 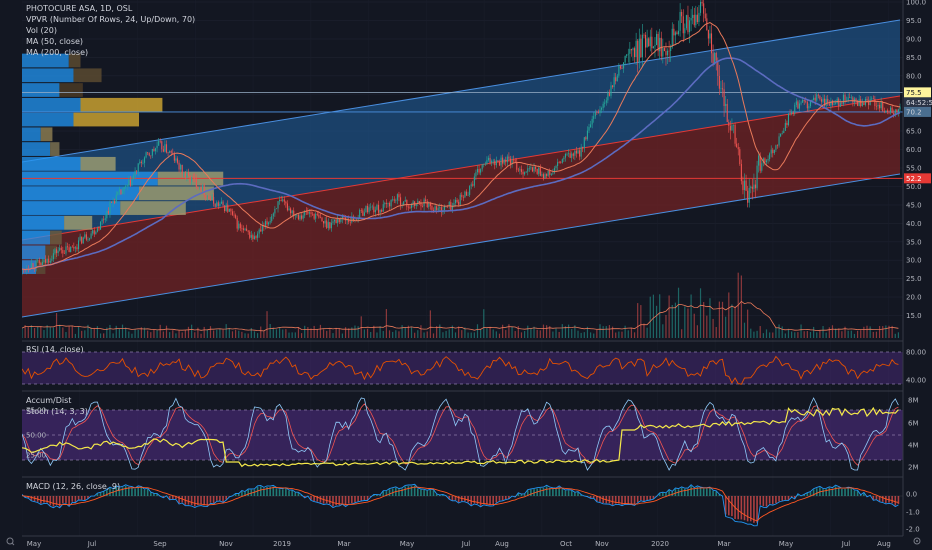 I want to click on stoch-k-line, so click(x=460, y=434).